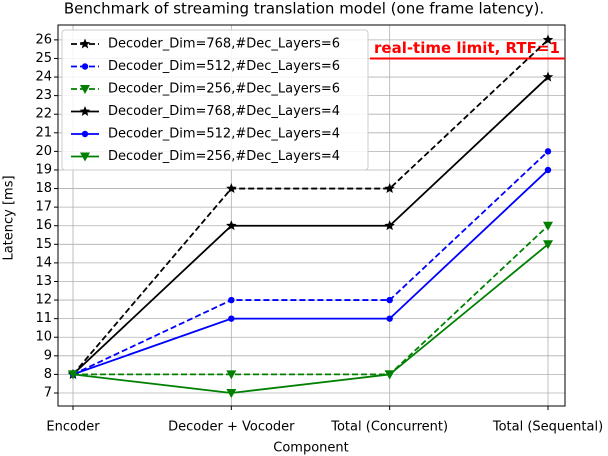  Describe the element at coordinates (43, 169) in the screenshot. I see `y-tick-label: 19` at that location.